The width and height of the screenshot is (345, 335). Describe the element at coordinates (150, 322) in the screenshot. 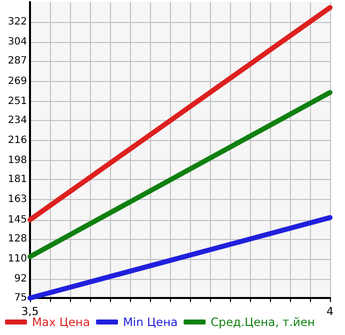

I see `legend-label: Min Цена` at that location.